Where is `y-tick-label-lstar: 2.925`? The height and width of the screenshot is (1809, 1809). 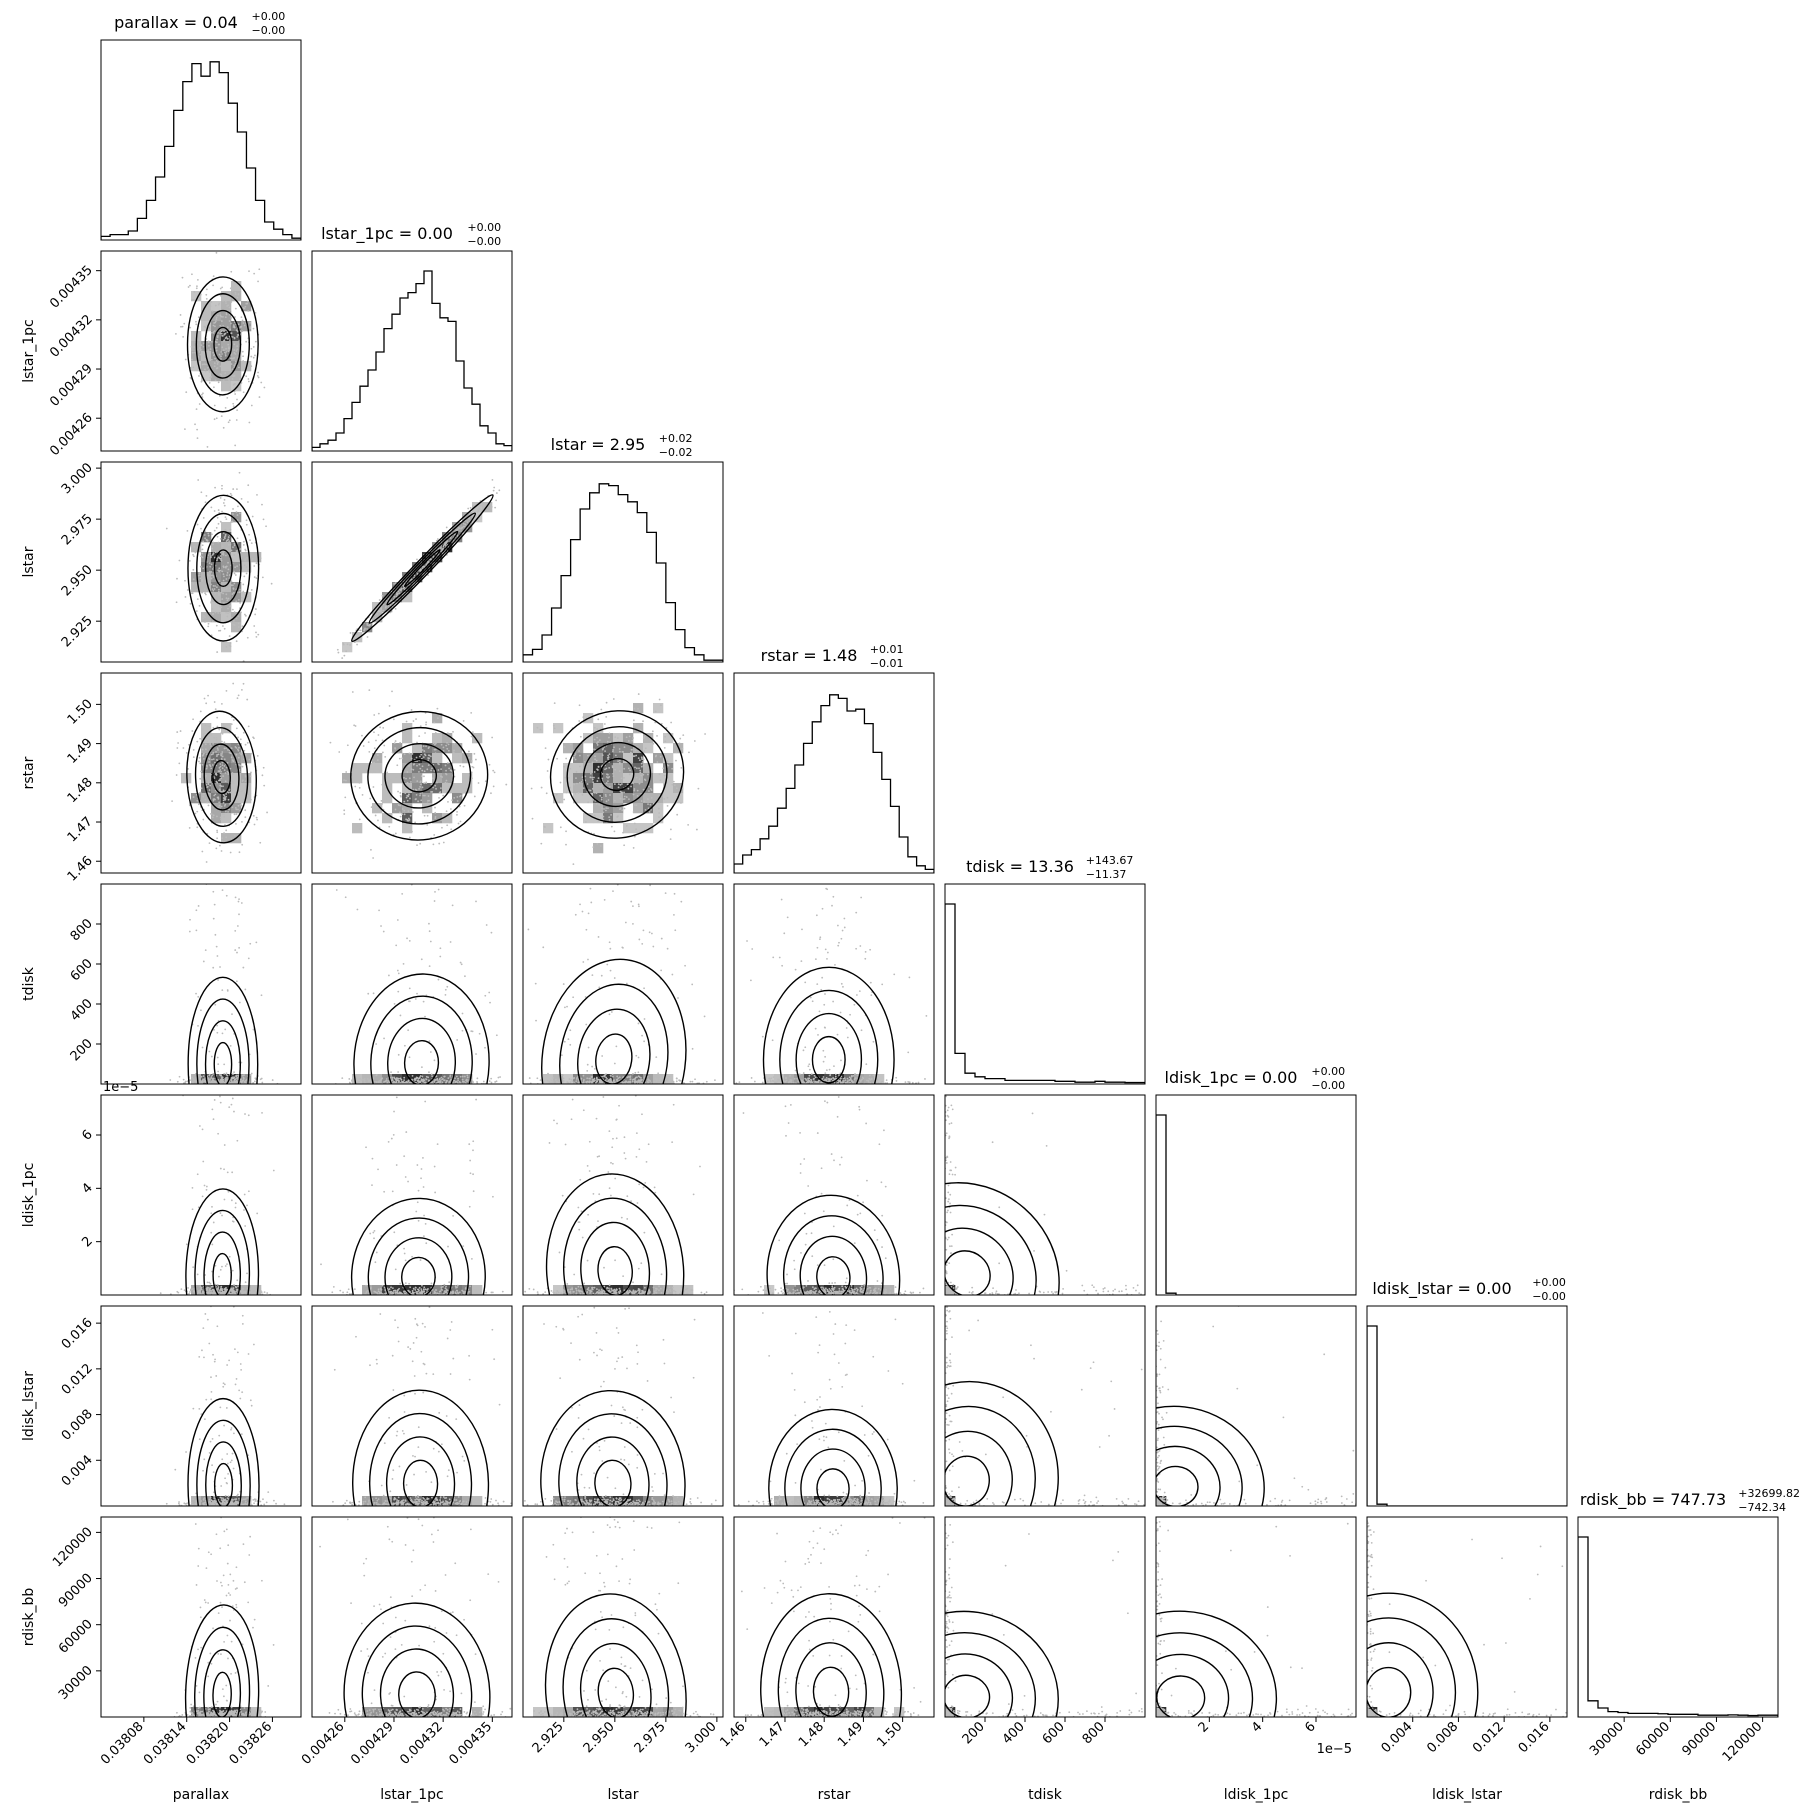 y-tick-label-lstar: 2.925 is located at coordinates (77, 631).